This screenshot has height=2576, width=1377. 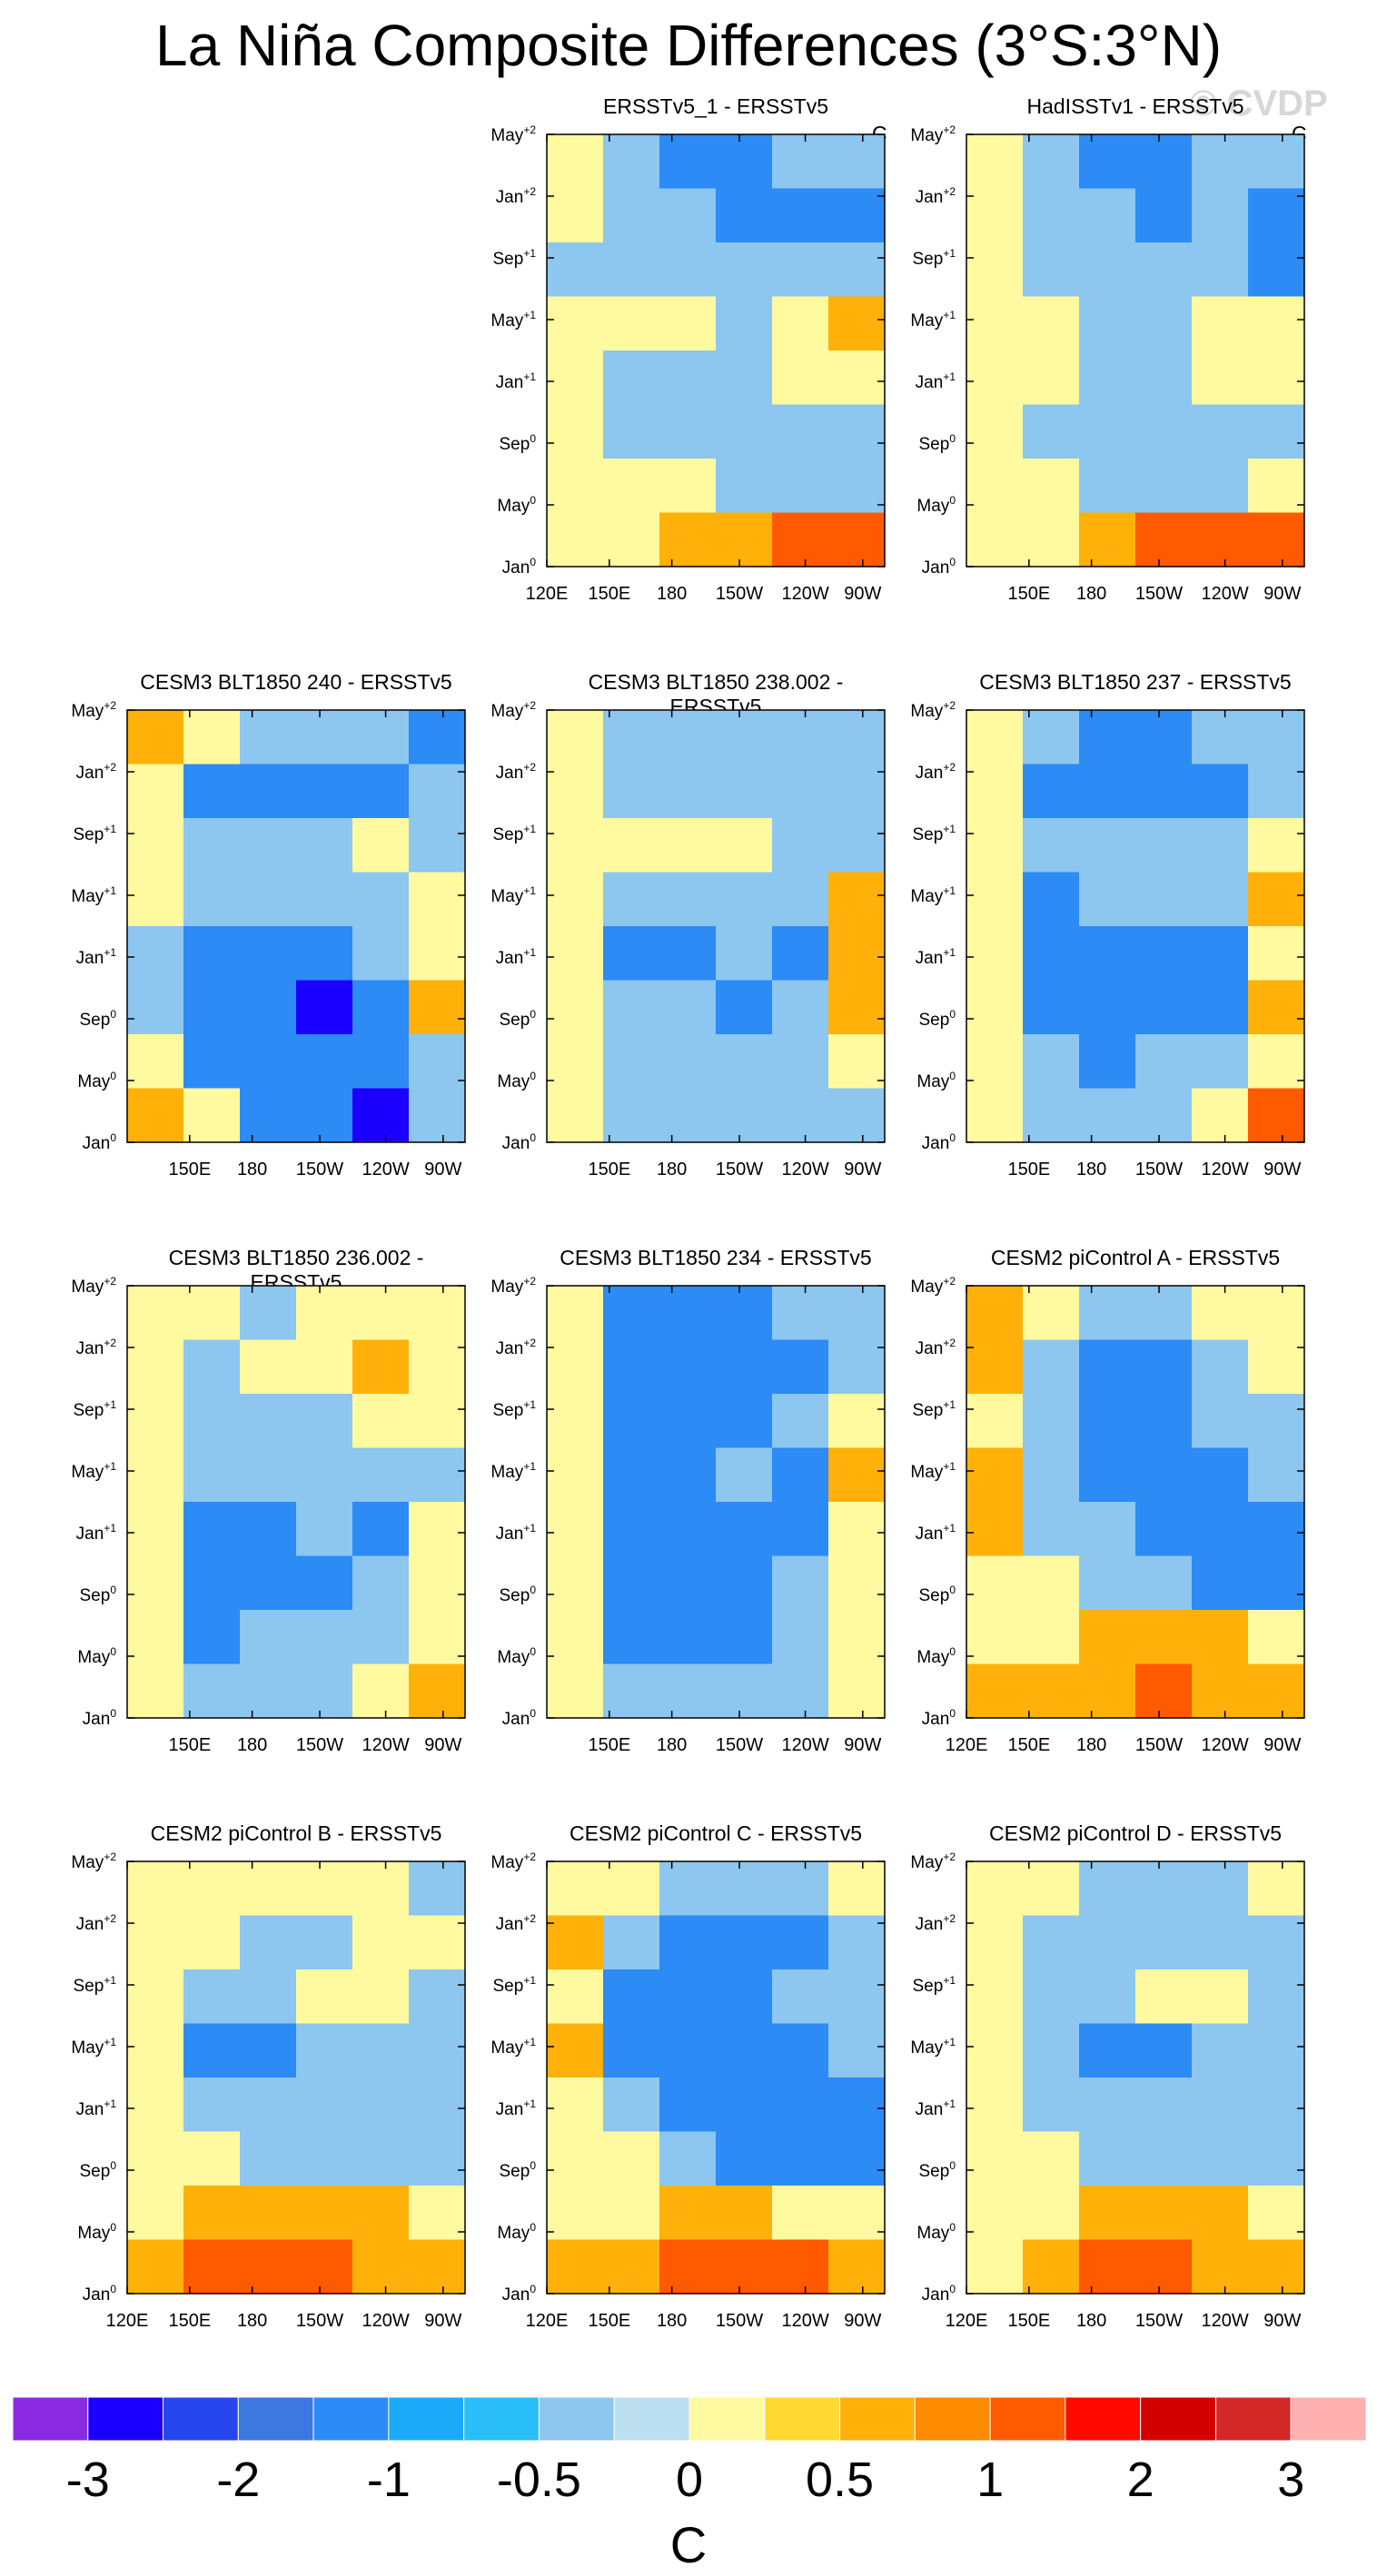 I want to click on colorbar-label: 0.5, so click(x=840, y=2480).